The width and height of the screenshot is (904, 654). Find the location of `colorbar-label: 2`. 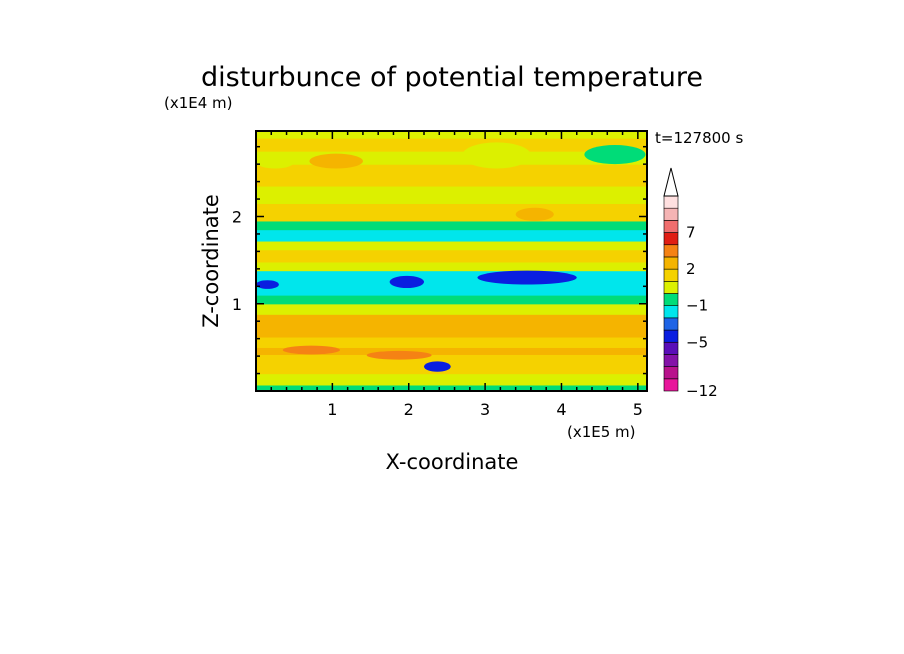

colorbar-label: 2 is located at coordinates (691, 269).